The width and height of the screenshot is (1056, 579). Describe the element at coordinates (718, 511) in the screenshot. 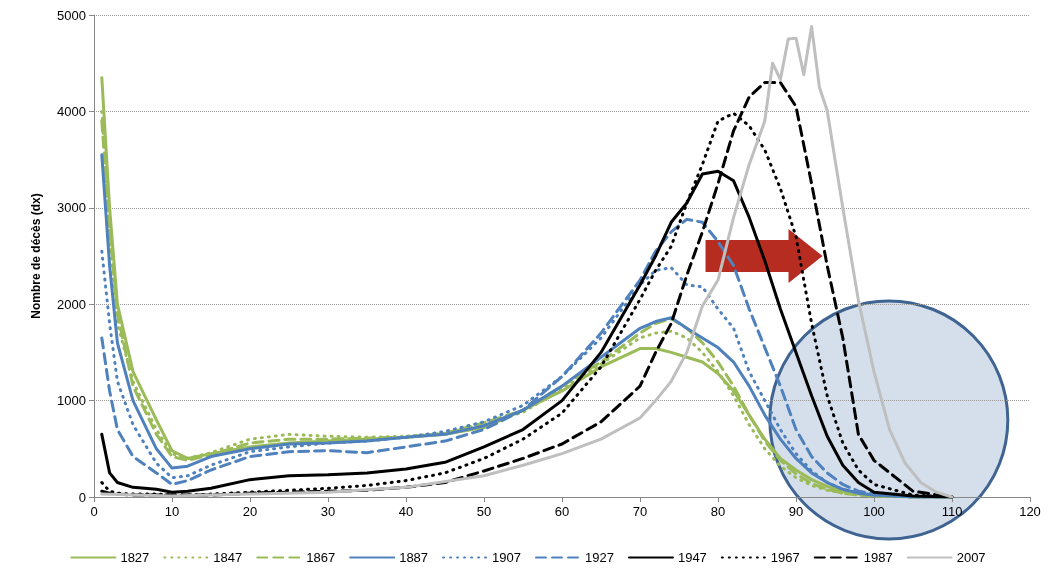

I see `x-tick-label: 80` at that location.